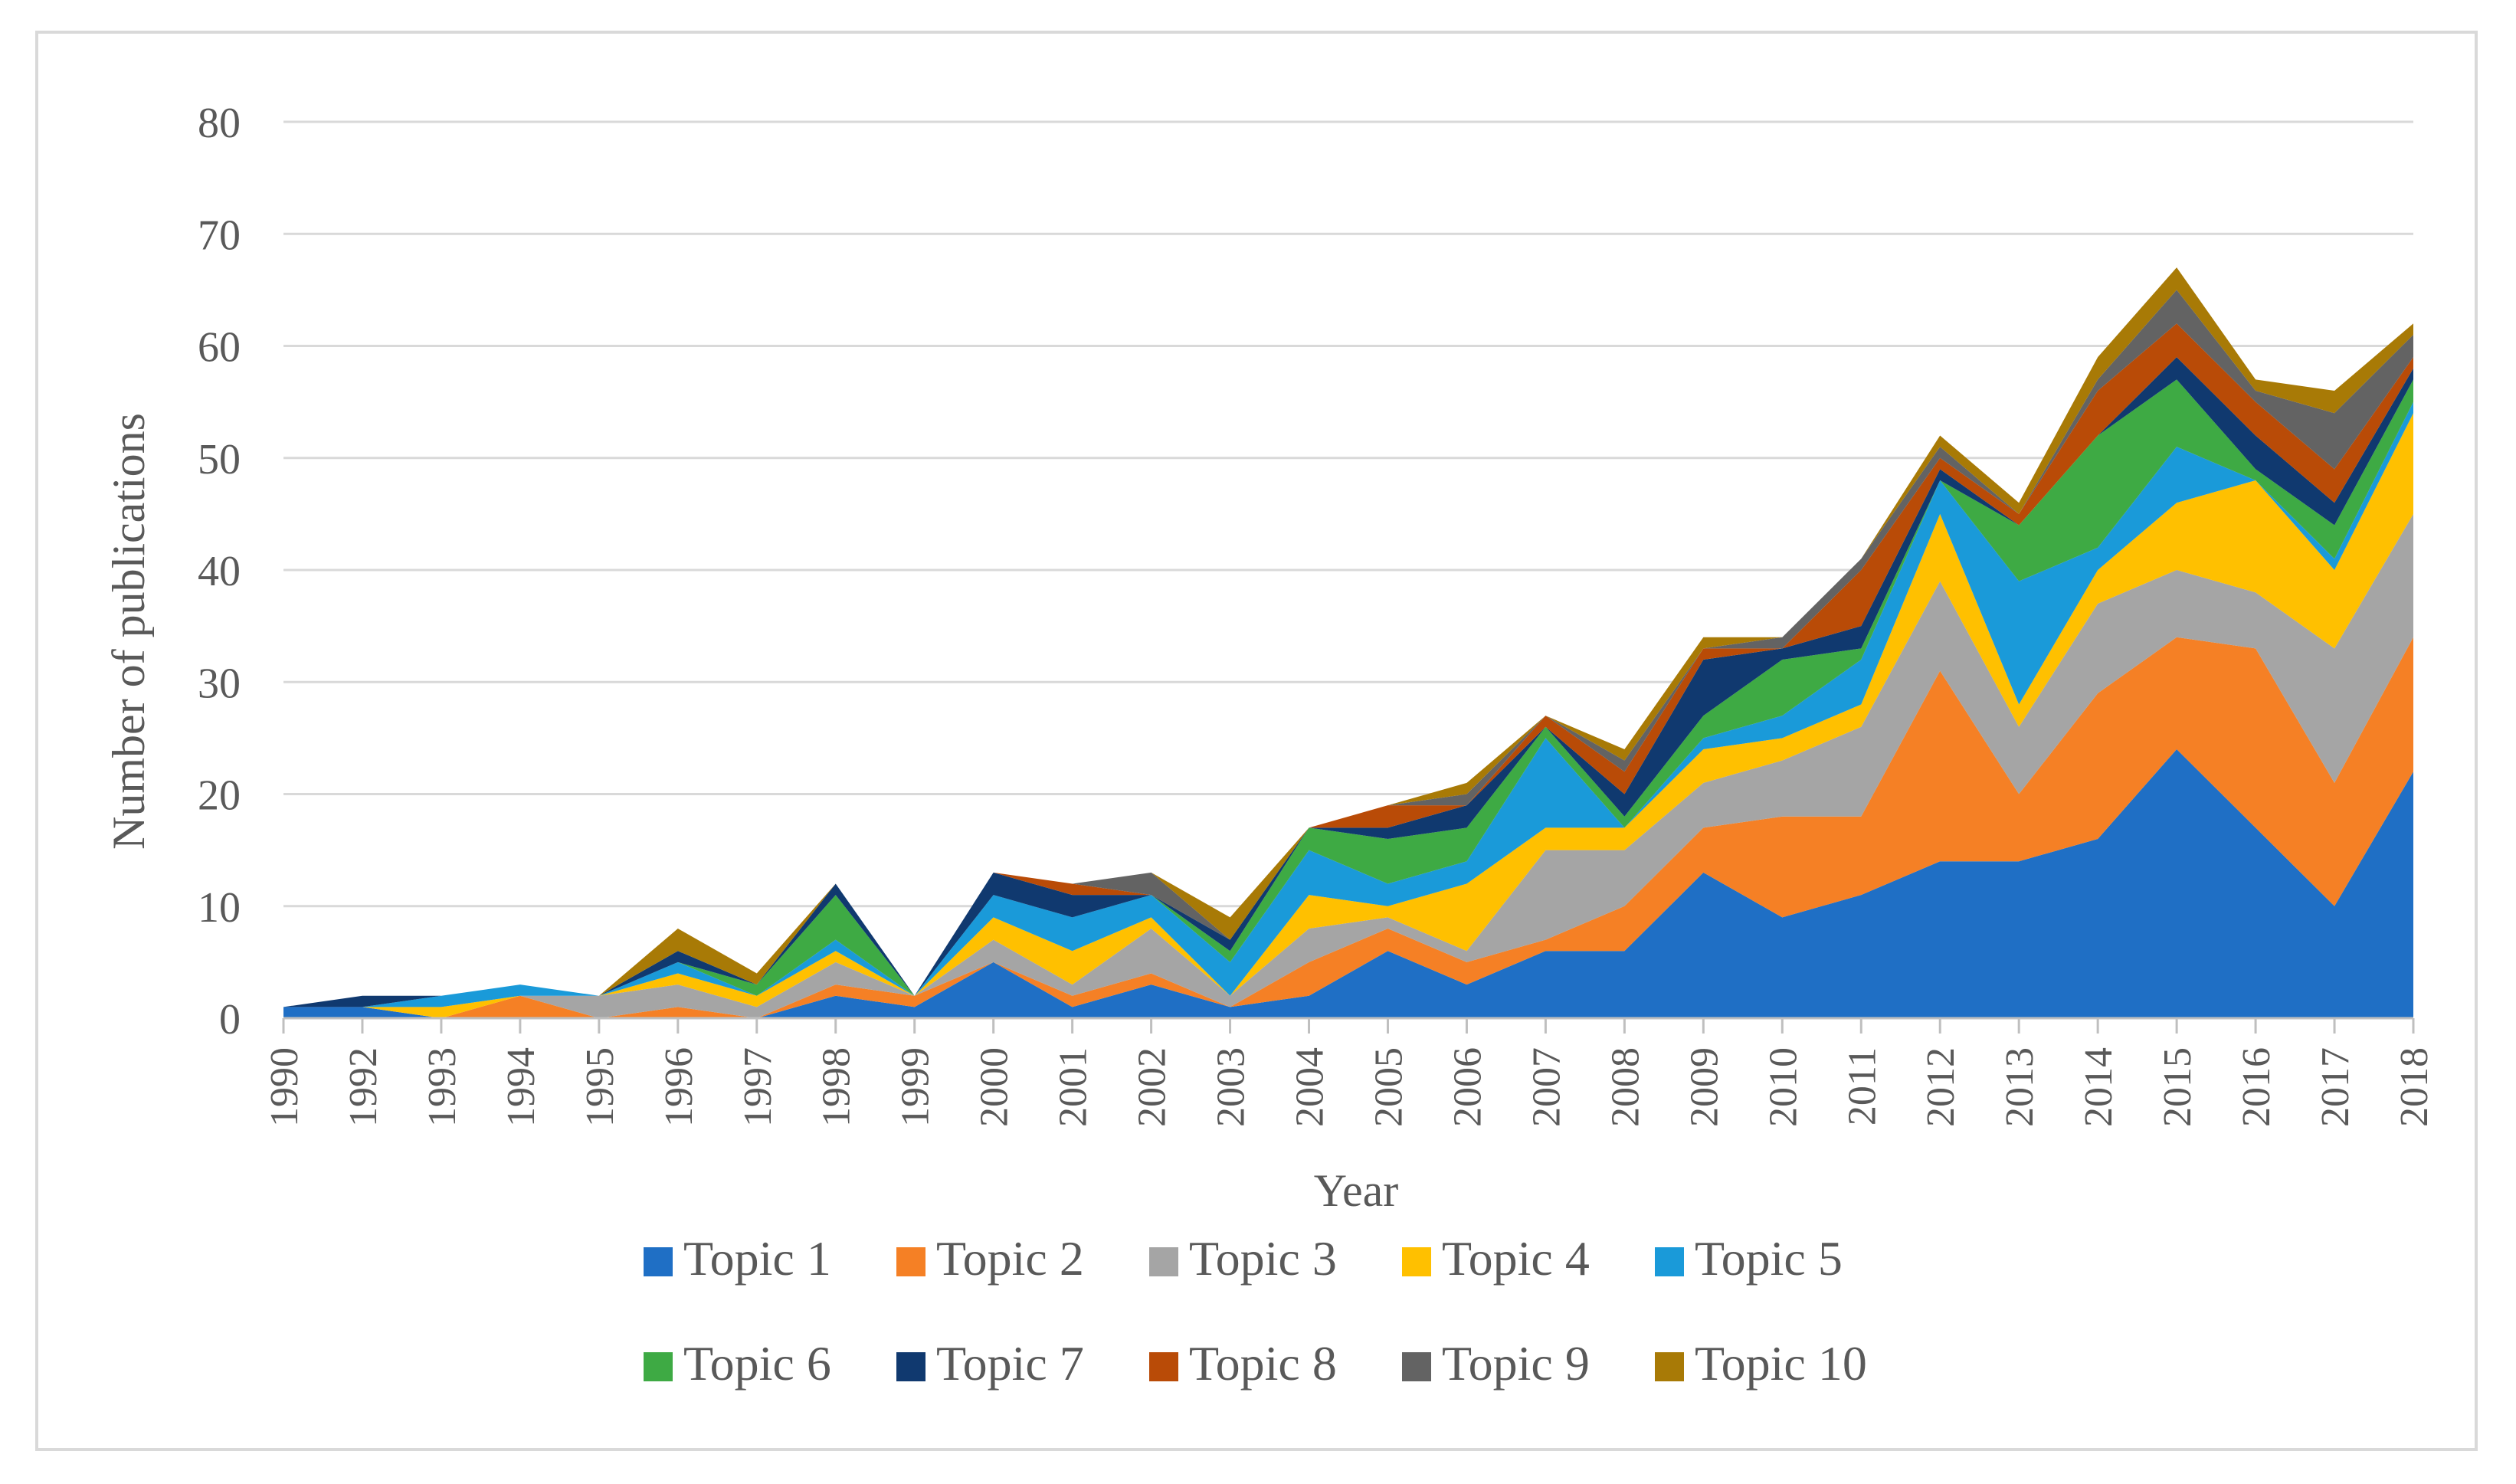 Image resolution: width=2516 pixels, height=1484 pixels. Describe the element at coordinates (1546, 1087) in the screenshot. I see `x-tick-label: 2007` at that location.